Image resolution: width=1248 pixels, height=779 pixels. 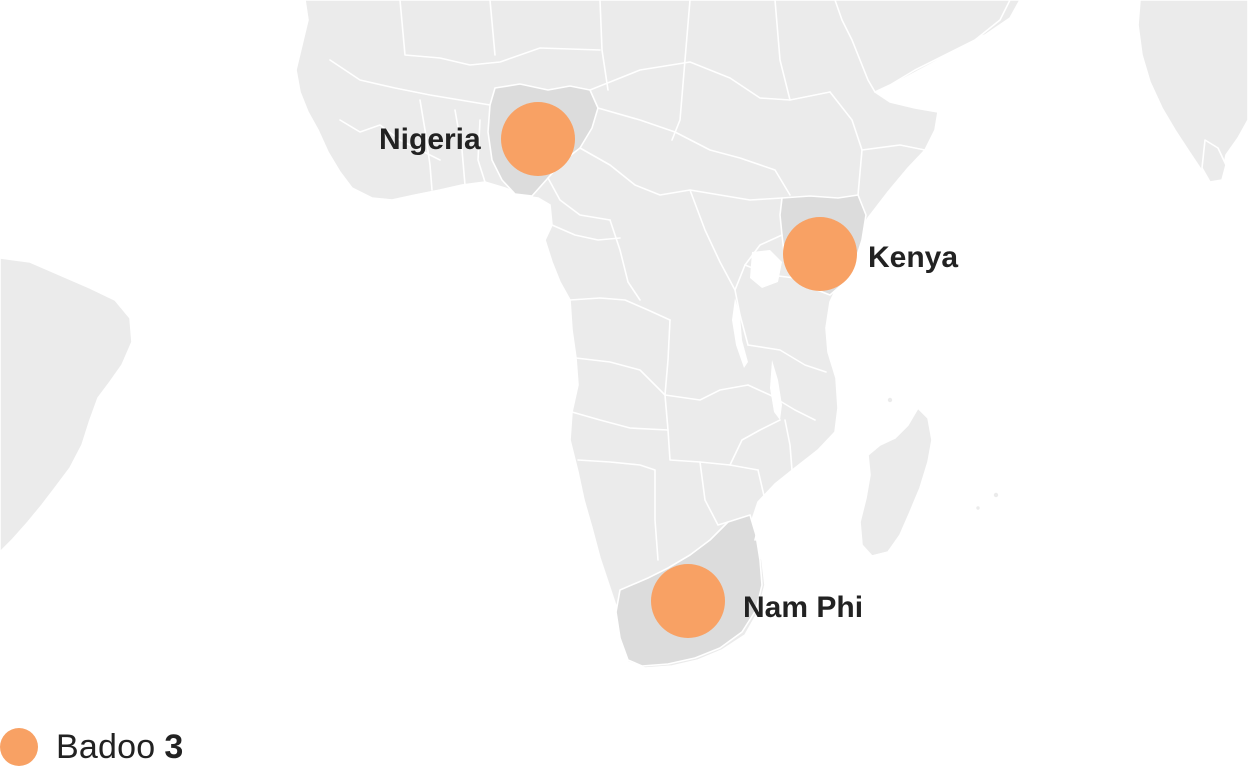 I want to click on legend: Badoo 3, so click(x=91, y=747).